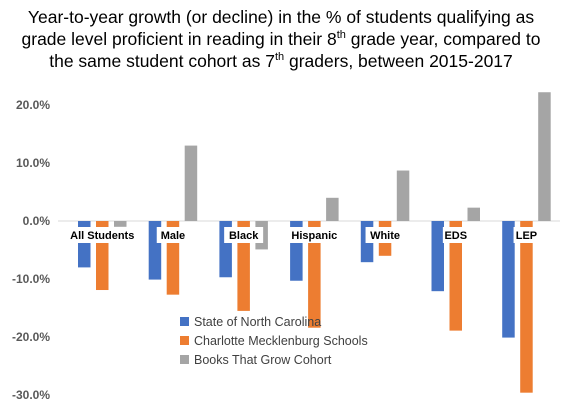 Image resolution: width=562 pixels, height=415 pixels. What do you see at coordinates (33, 163) in the screenshot?
I see `y-tick-label: 10.0%` at bounding box center [33, 163].